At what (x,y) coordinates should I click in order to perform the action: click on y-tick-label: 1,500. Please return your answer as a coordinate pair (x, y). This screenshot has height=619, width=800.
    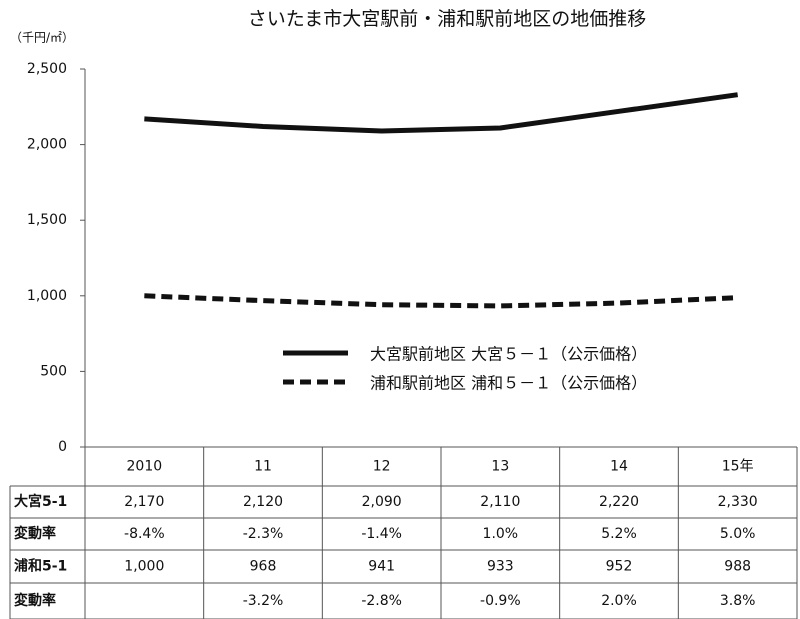
    Looking at the image, I should click on (47, 220).